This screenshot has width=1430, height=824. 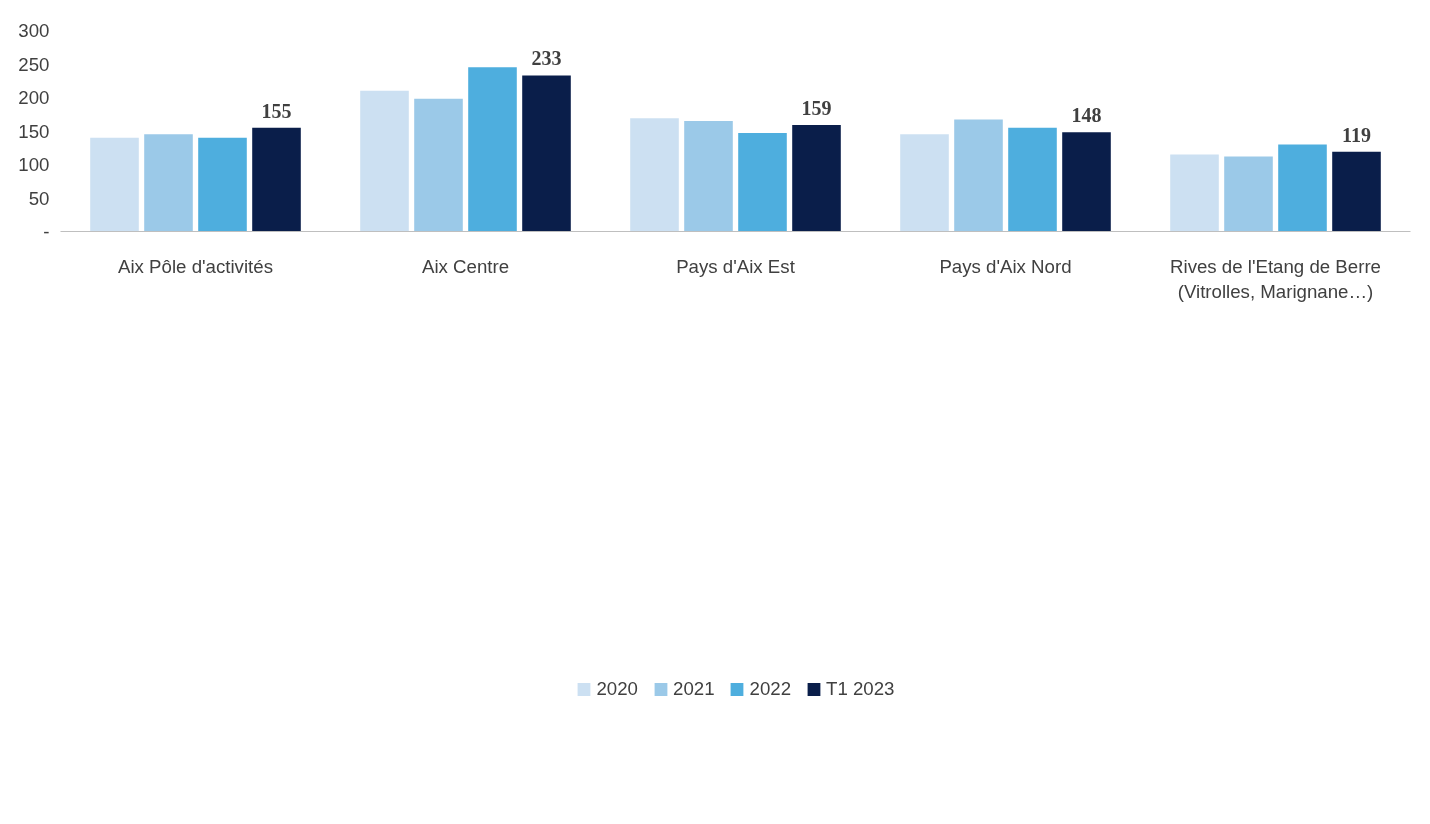 What do you see at coordinates (736, 266) in the screenshot?
I see `x-tick-label: Pays d'Aix Est` at bounding box center [736, 266].